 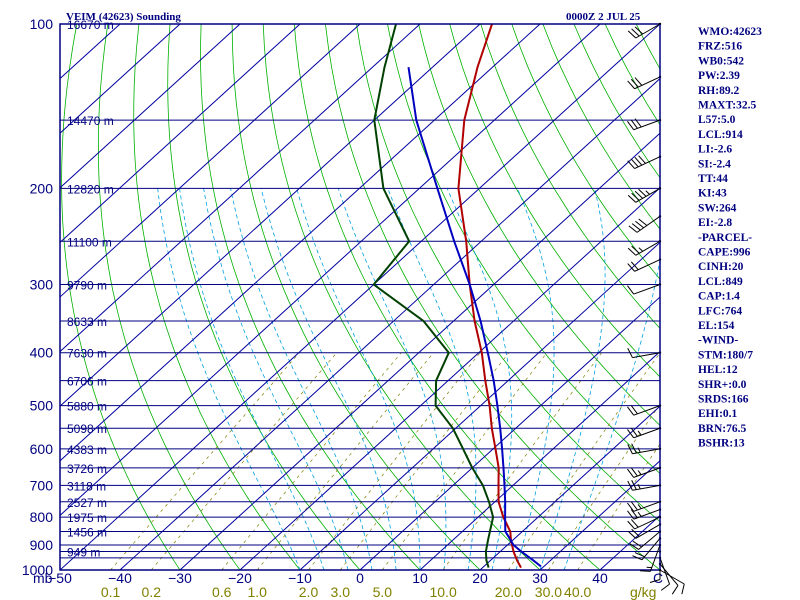 What do you see at coordinates (718, 414) in the screenshot?
I see `stability-index: EHI:0.1` at bounding box center [718, 414].